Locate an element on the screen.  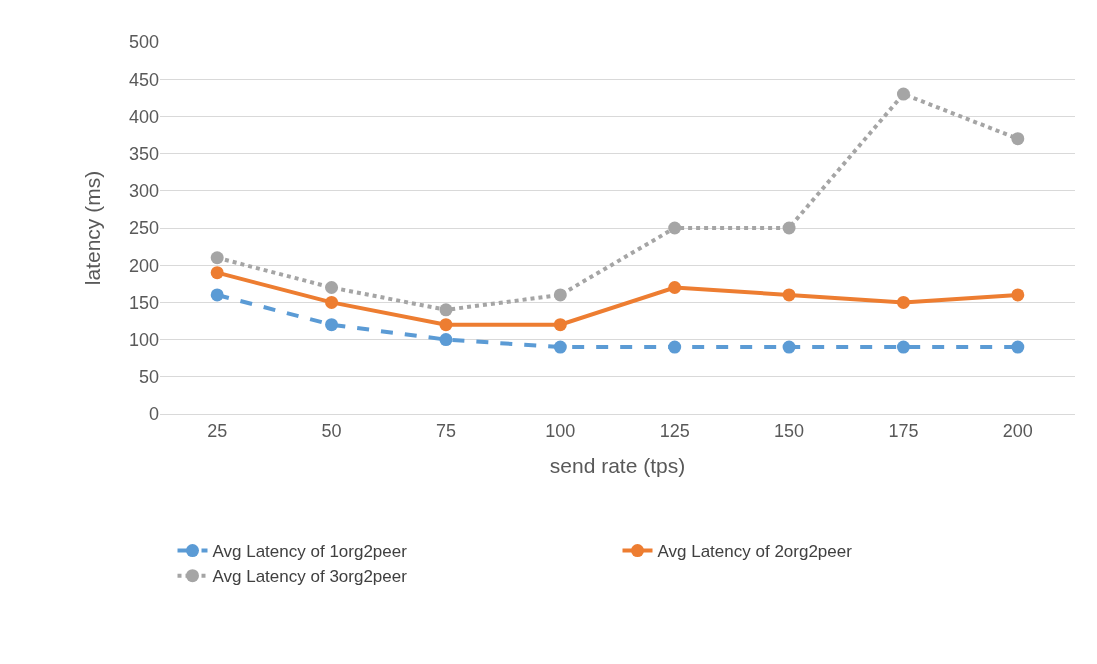
x-tick-label: 175 is located at coordinates (903, 430).